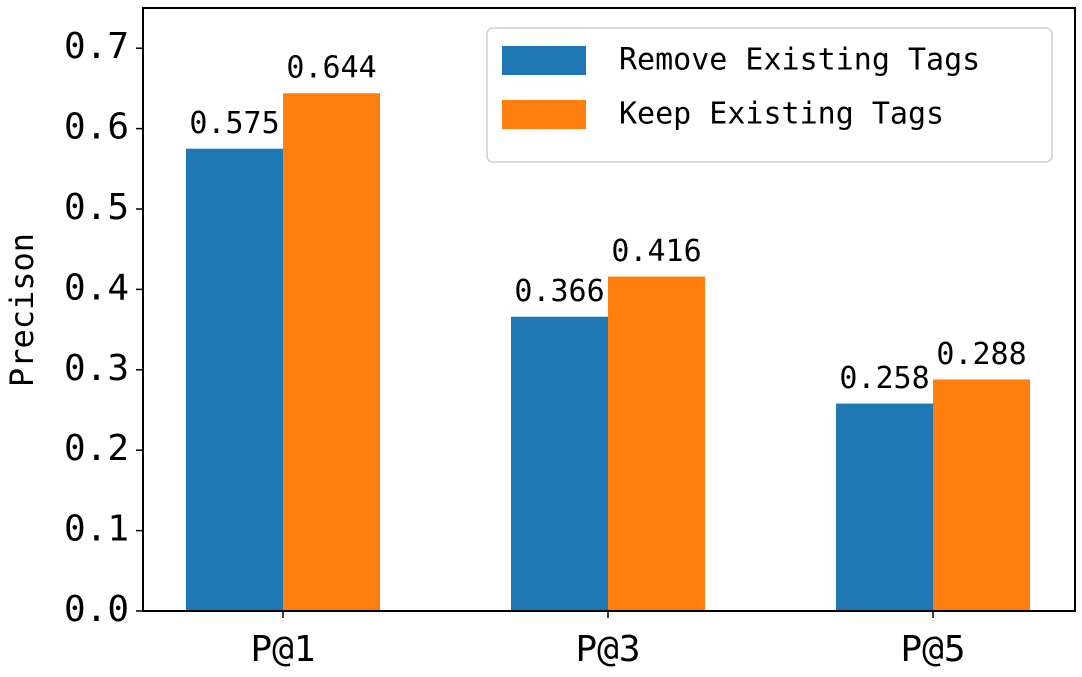 Image resolution: width=1082 pixels, height=677 pixels. What do you see at coordinates (932, 649) in the screenshot?
I see `x-tick-label: P@5` at bounding box center [932, 649].